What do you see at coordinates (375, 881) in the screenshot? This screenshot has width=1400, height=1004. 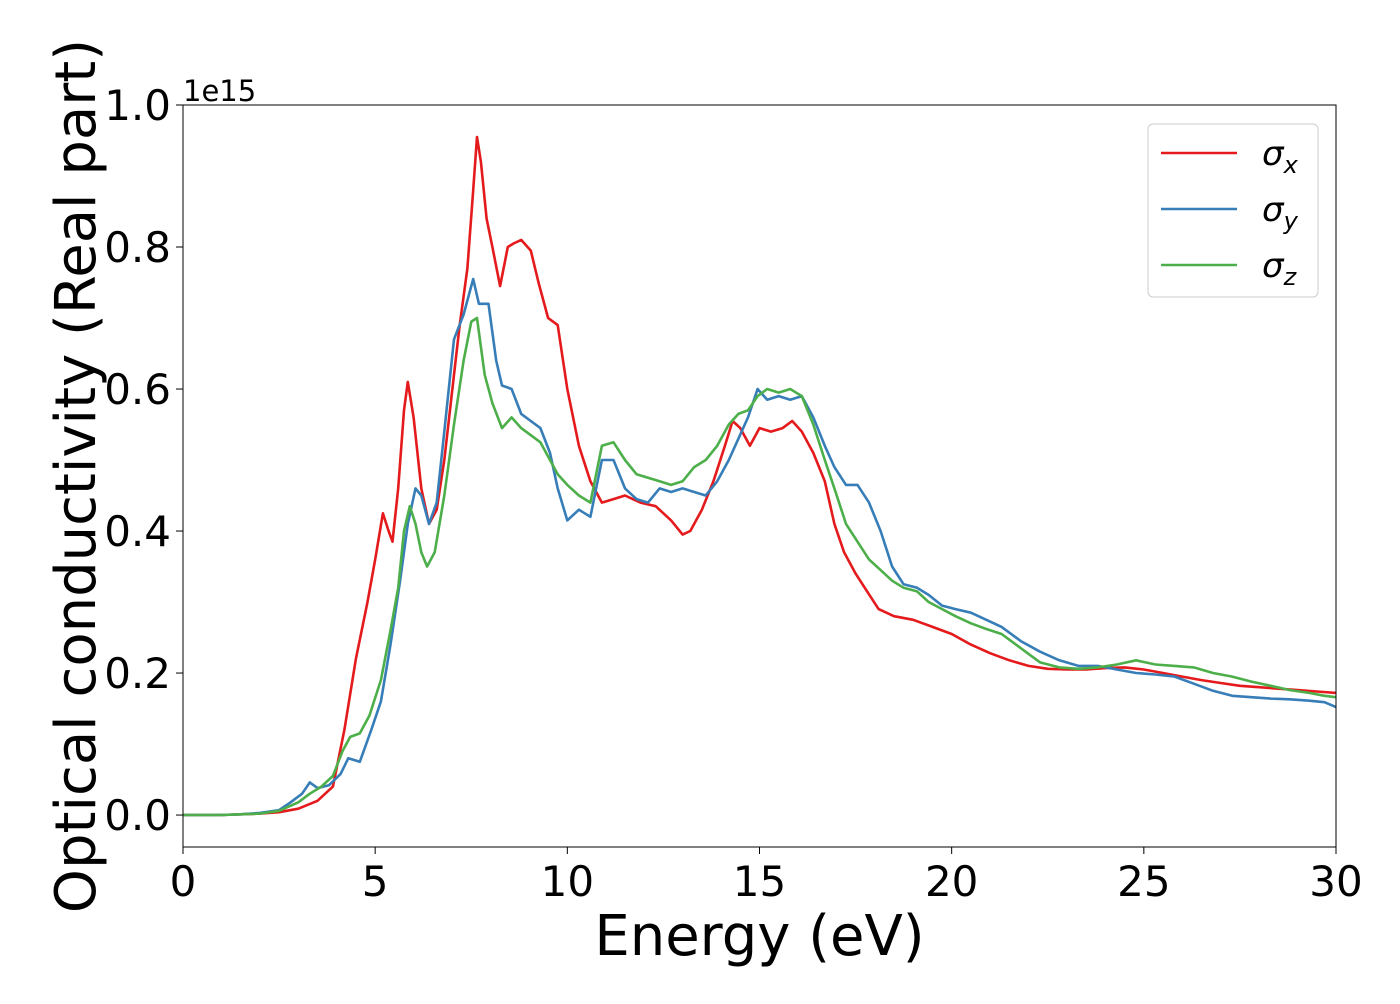 I see `x-tick-label: 5` at bounding box center [375, 881].